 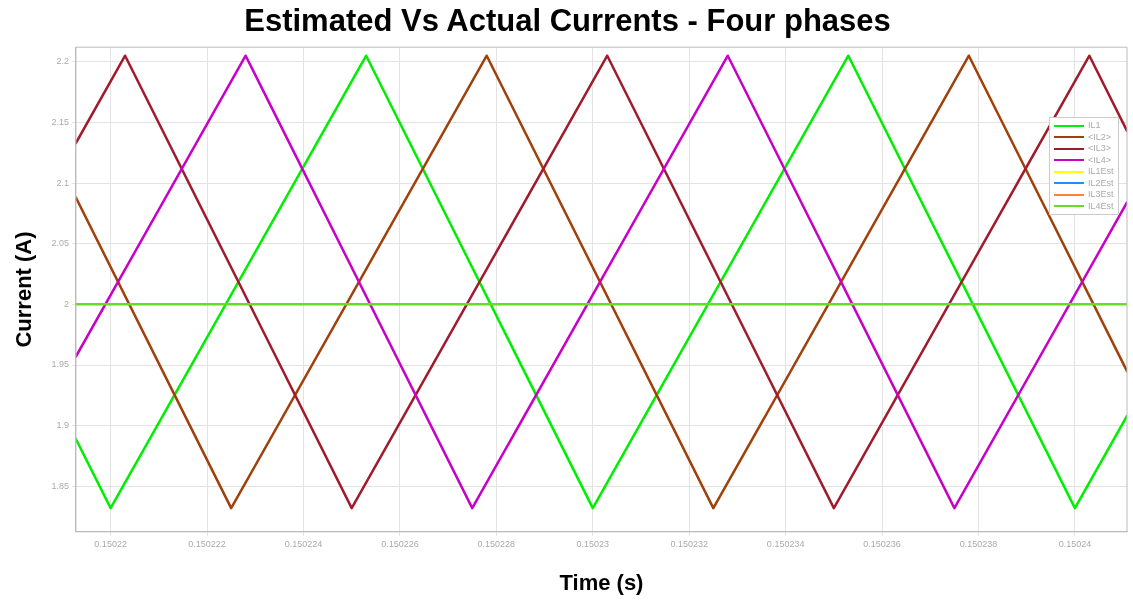 What do you see at coordinates (1101, 182) in the screenshot?
I see `legend-label: IL2Est` at bounding box center [1101, 182].